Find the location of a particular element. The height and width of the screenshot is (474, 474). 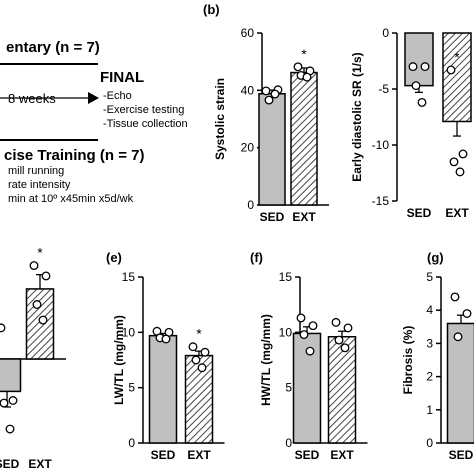

y-axis-label: Systolic strain is located at coordinates (220, 119).